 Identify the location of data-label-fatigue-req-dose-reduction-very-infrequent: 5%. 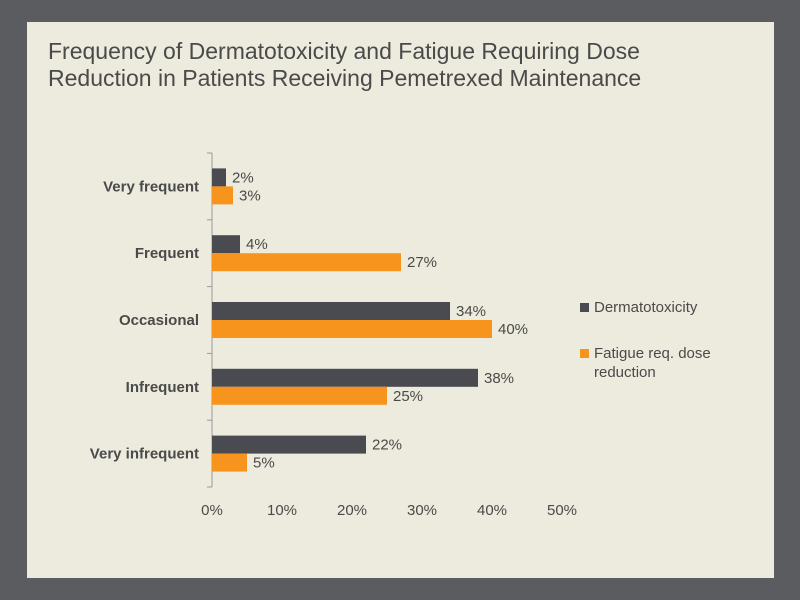
(264, 463).